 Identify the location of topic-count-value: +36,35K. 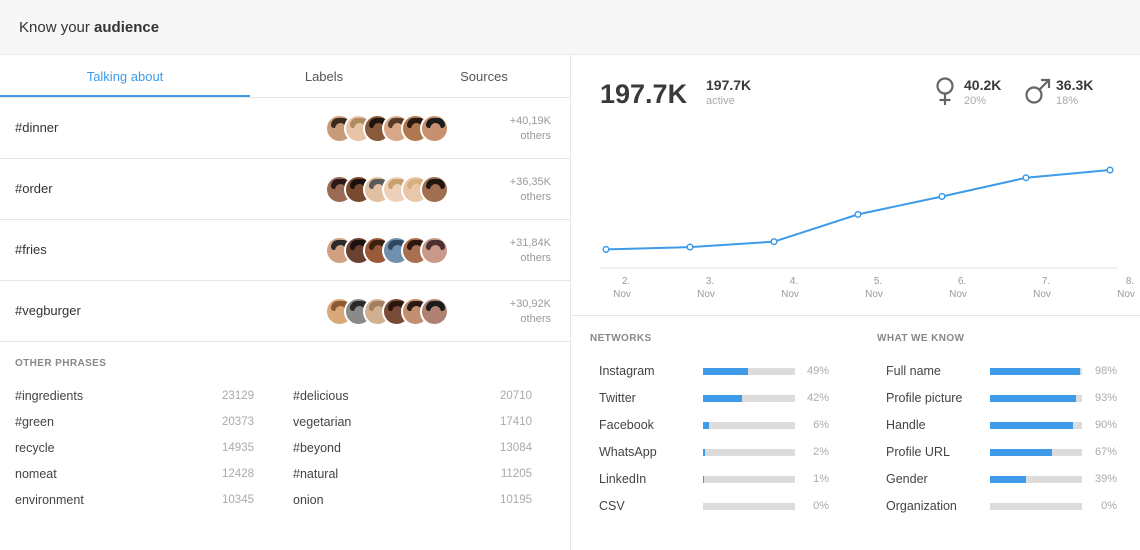
(530, 182).